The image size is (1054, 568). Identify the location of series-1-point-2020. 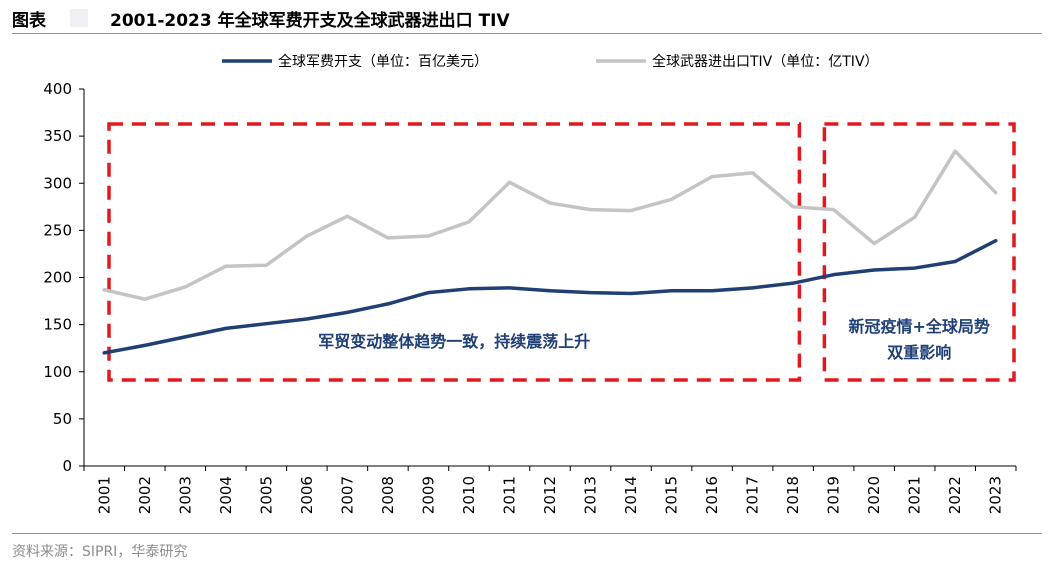
(874, 270).